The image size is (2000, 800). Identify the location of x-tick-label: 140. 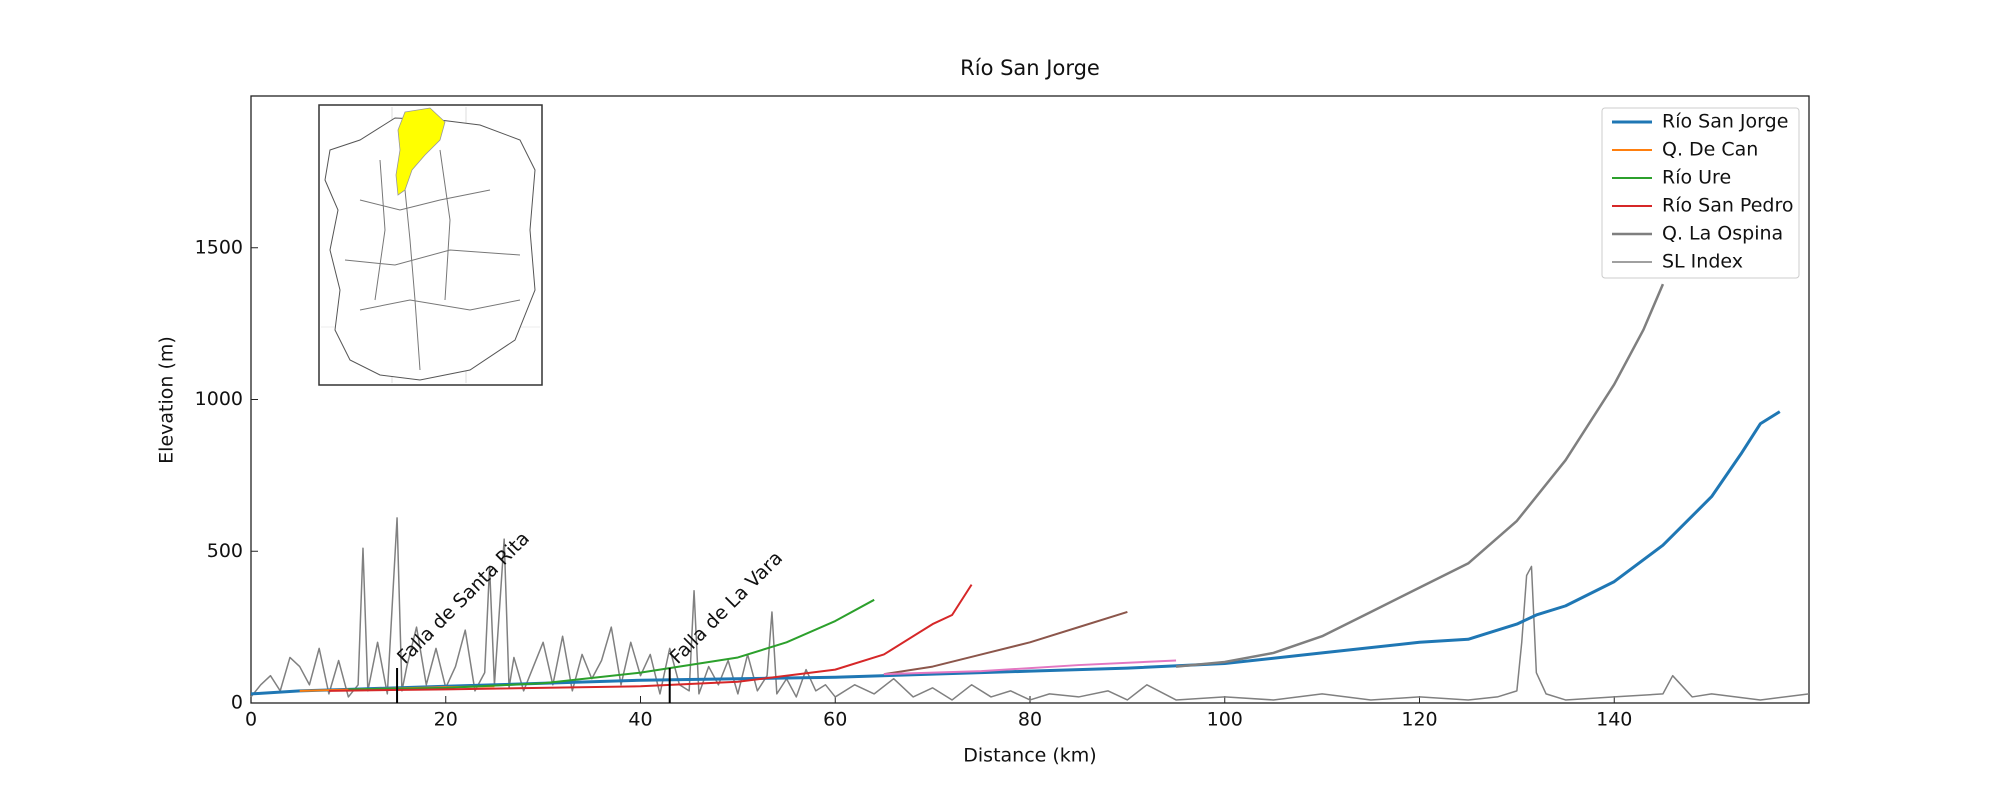
(1614, 720).